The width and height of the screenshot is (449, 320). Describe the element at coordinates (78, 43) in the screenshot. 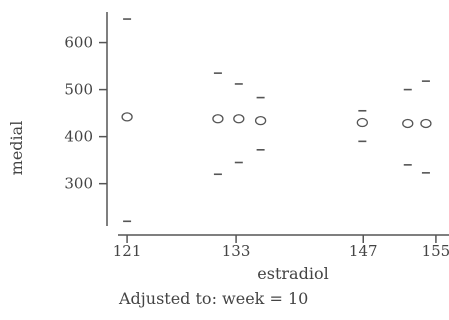

I see `y-tick-label: 600` at that location.